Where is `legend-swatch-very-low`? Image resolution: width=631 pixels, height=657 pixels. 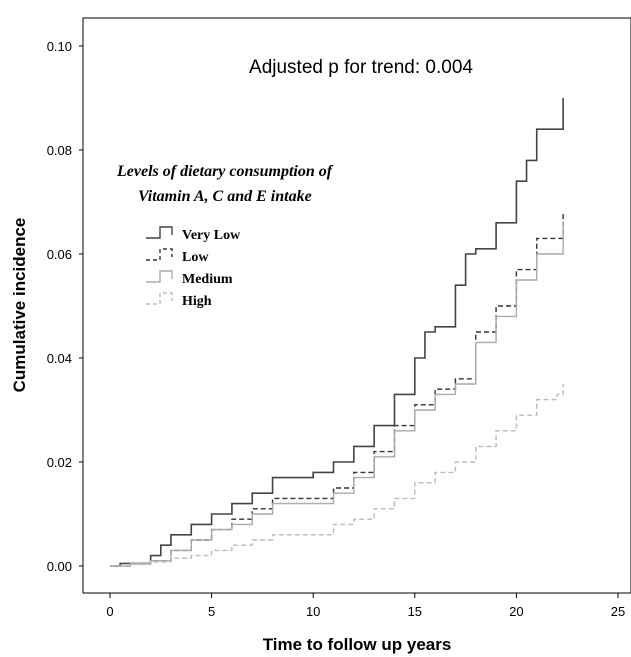
legend-swatch-very-low is located at coordinates (159, 232).